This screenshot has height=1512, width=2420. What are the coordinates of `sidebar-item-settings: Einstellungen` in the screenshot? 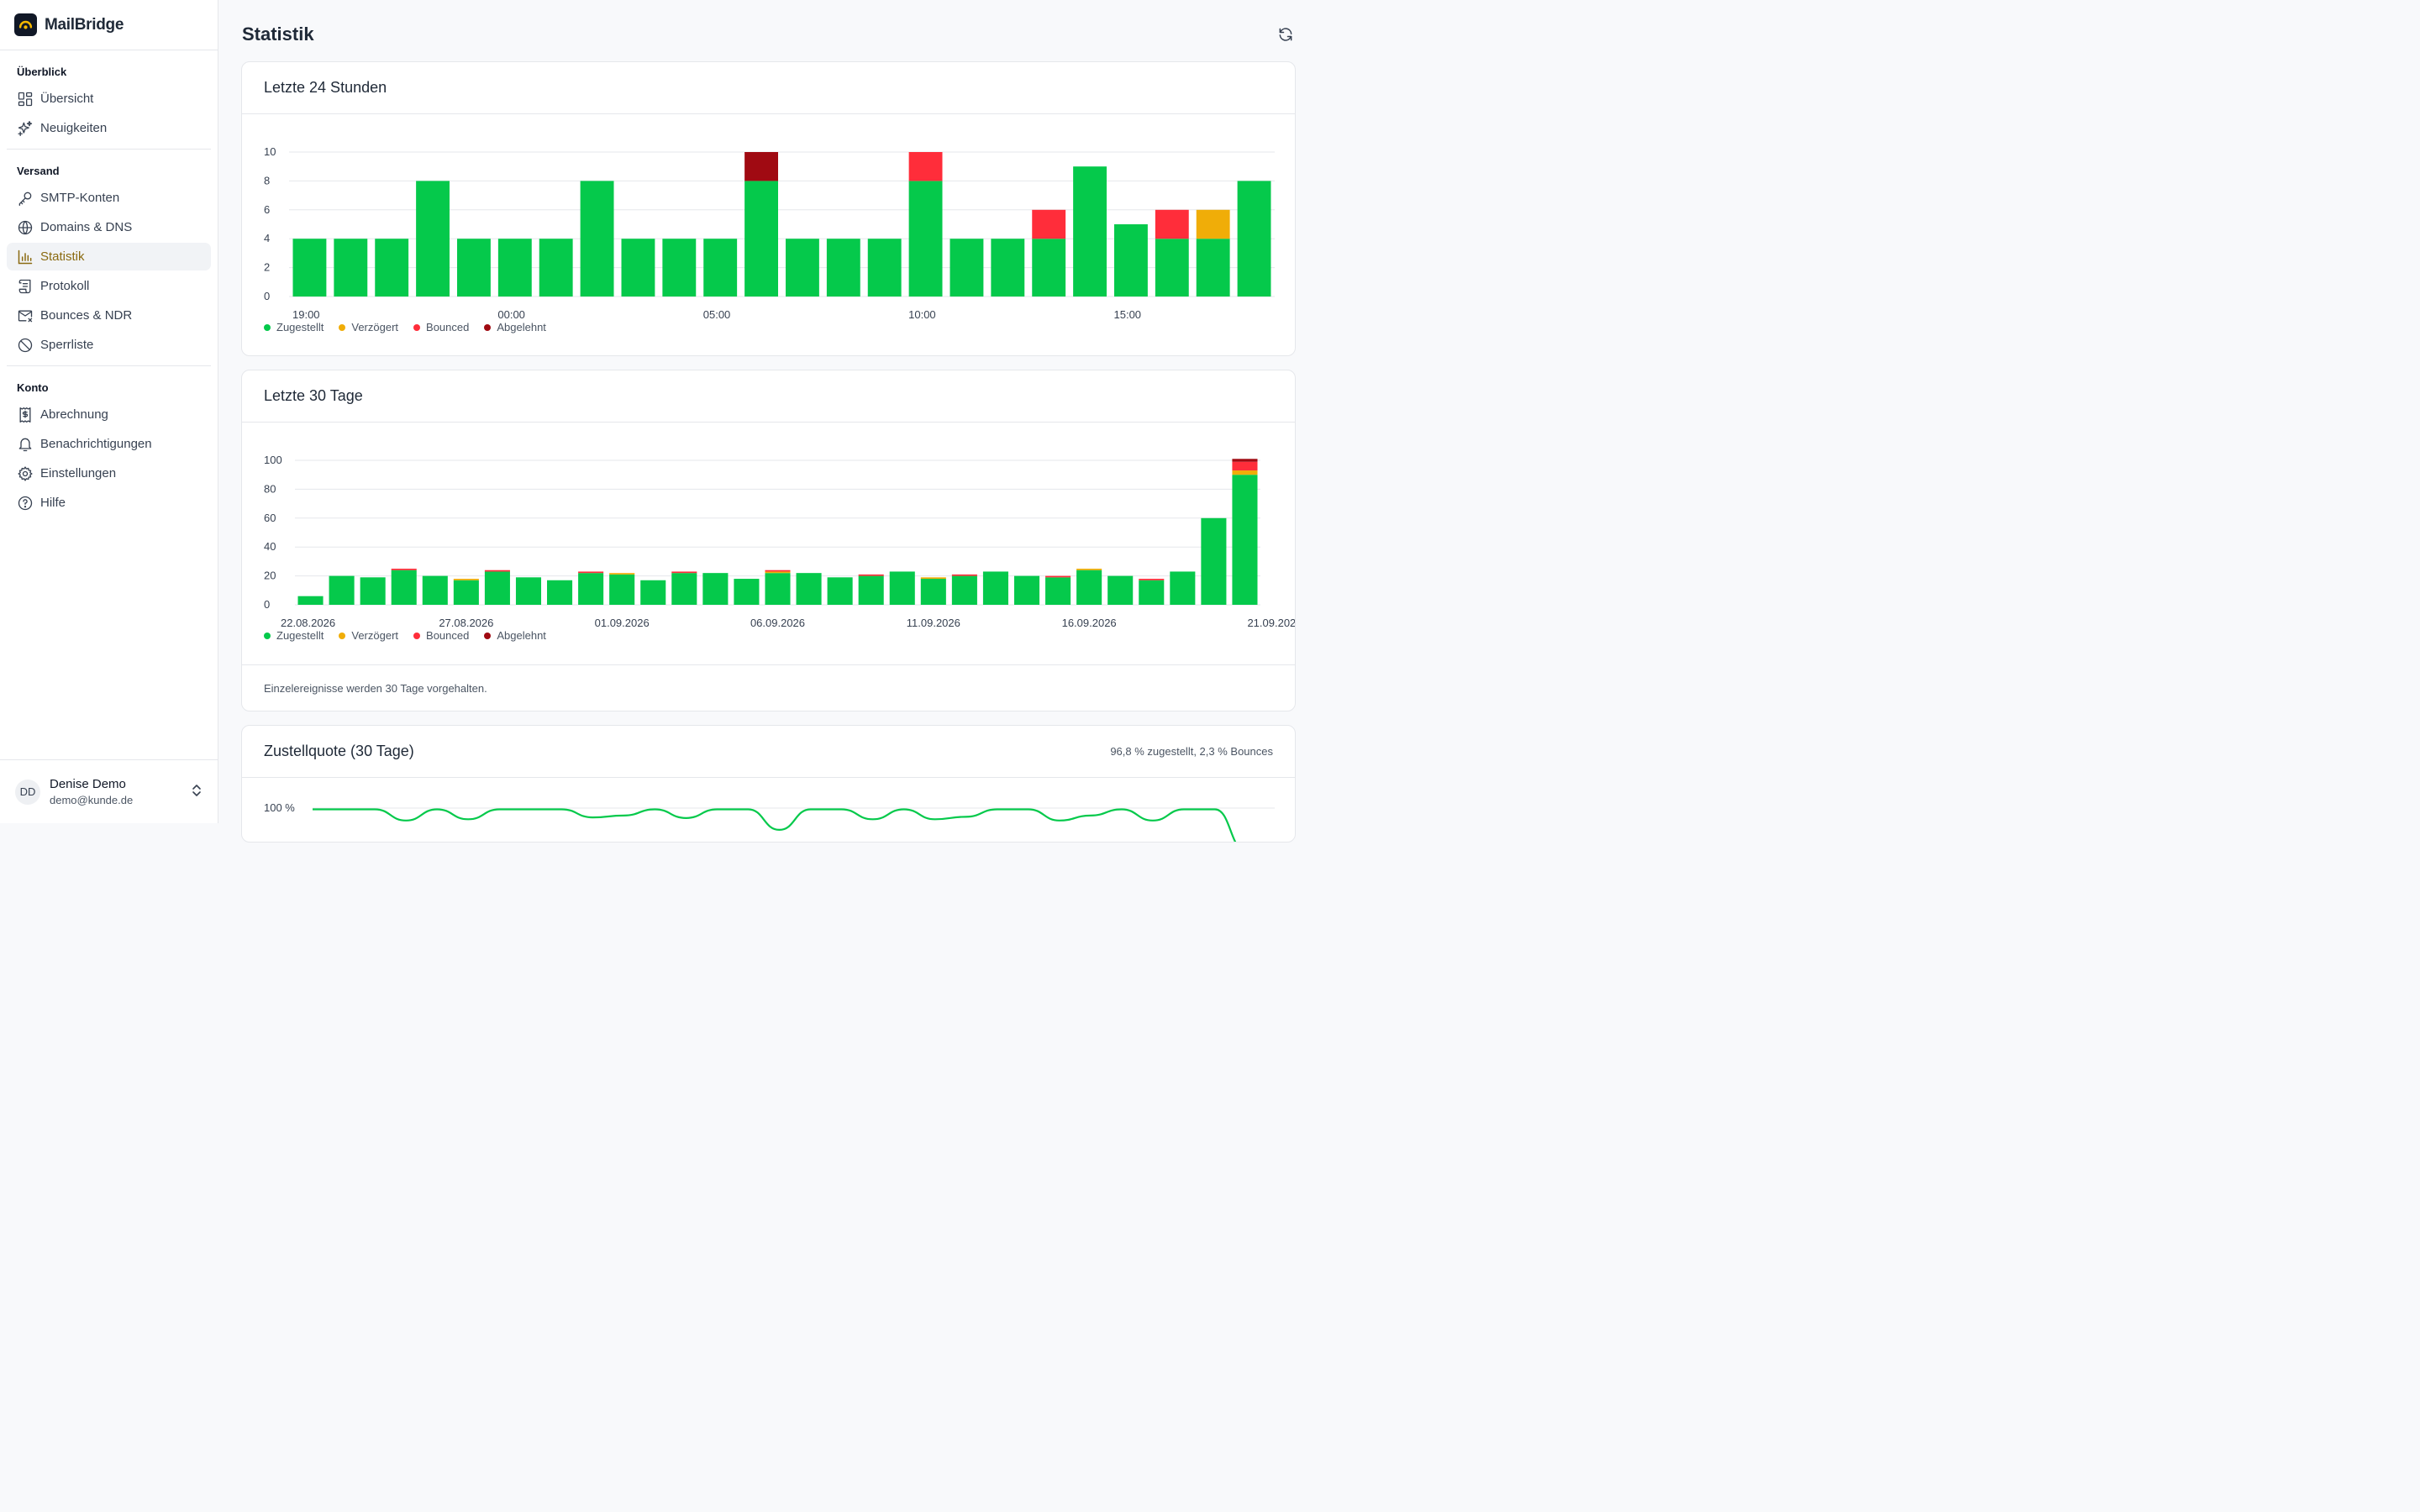 It's located at (109, 473).